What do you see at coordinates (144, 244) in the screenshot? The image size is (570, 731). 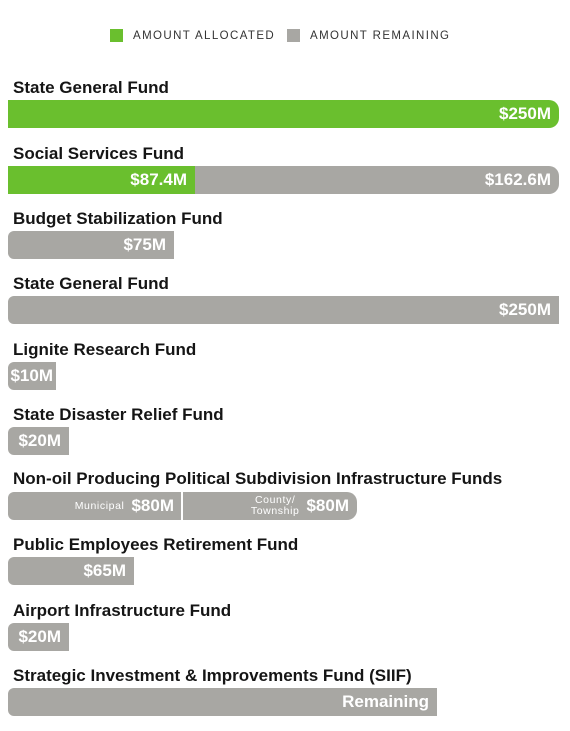 I see `bar-value-label: $75M` at bounding box center [144, 244].